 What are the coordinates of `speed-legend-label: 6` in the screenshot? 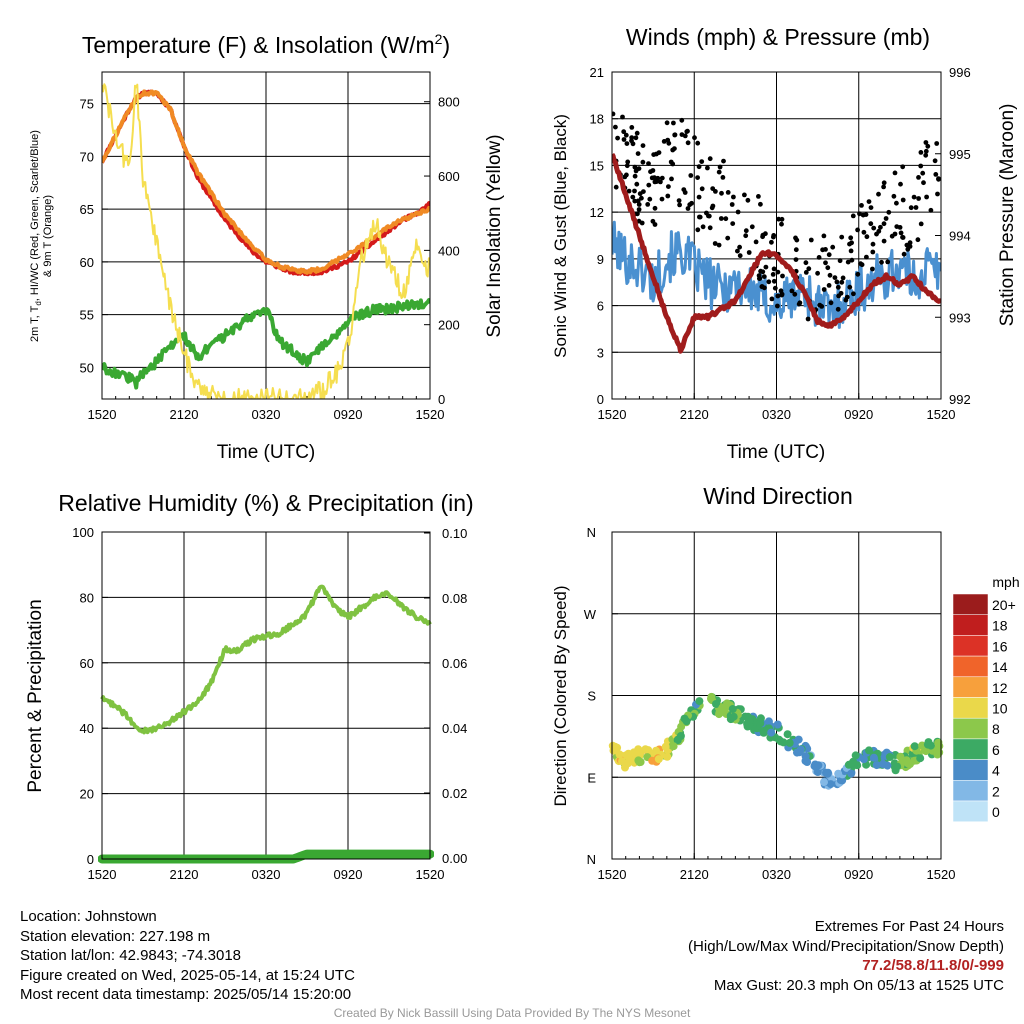 It's located at (996, 750).